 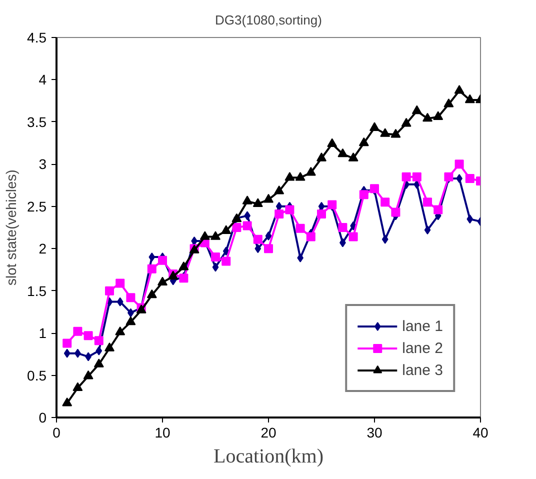 I want to click on y-tick-label: 2.5, so click(x=37, y=206).